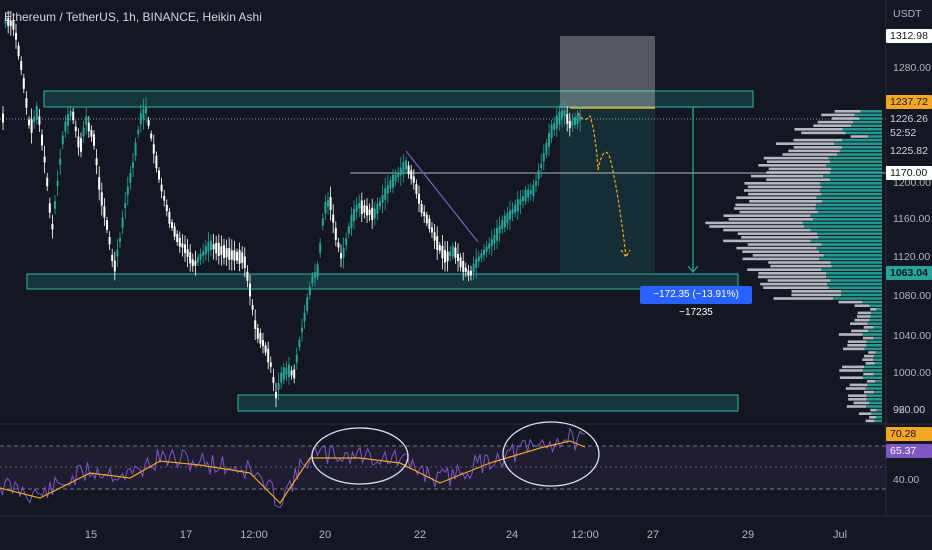 Image resolution: width=932 pixels, height=550 pixels. Describe the element at coordinates (909, 434) in the screenshot. I see `rsi-ma-value: 70.28` at that location.